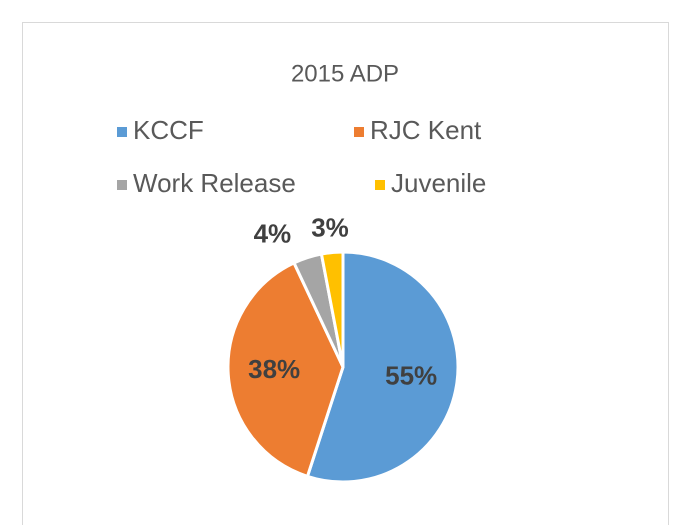 This screenshot has height=525, width=689. What do you see at coordinates (438, 183) in the screenshot?
I see `legend-label: Juvenile` at bounding box center [438, 183].